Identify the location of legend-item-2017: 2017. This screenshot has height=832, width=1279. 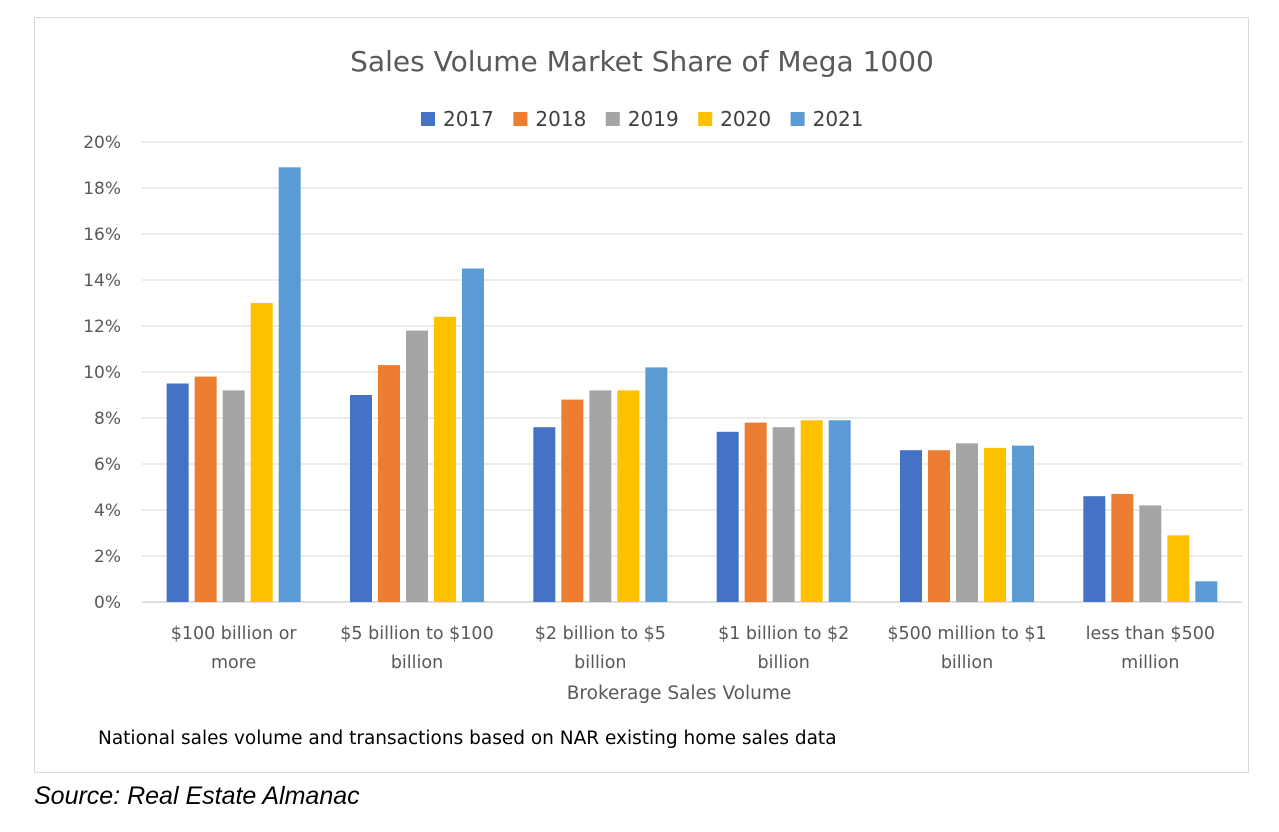
(457, 119).